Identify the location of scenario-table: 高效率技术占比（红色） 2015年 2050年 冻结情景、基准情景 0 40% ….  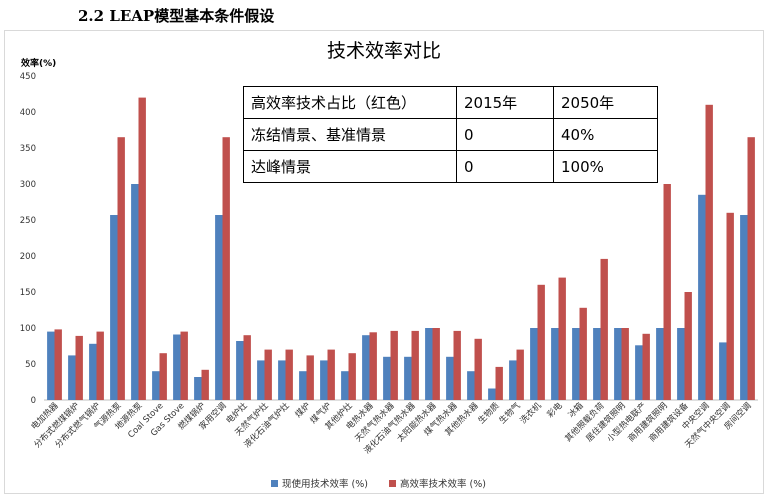
(450, 134).